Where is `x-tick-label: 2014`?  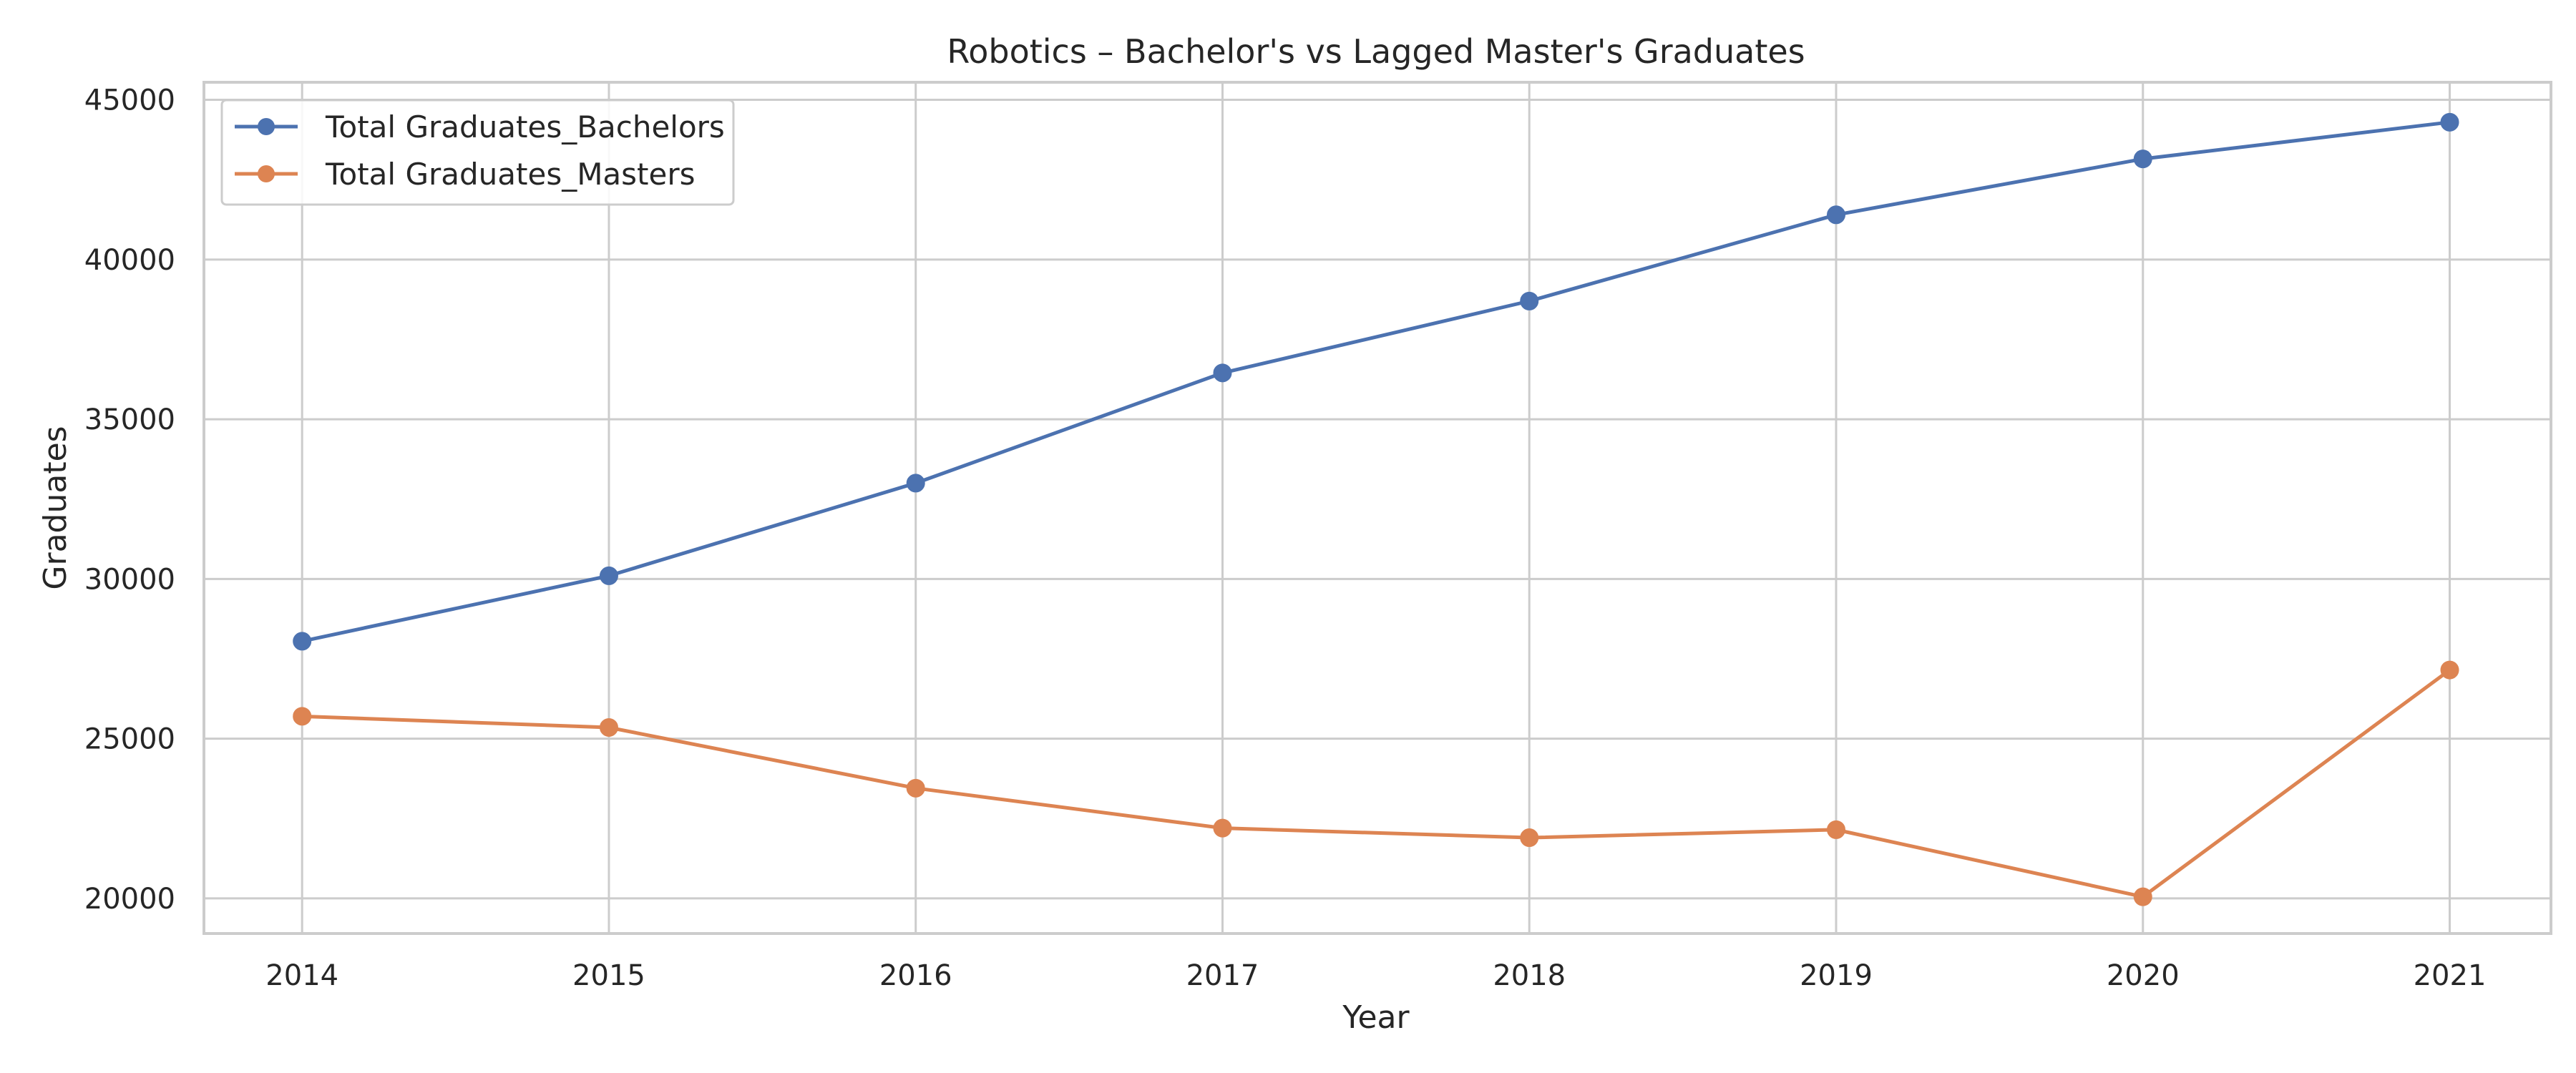
x-tick-label: 2014 is located at coordinates (301, 976).